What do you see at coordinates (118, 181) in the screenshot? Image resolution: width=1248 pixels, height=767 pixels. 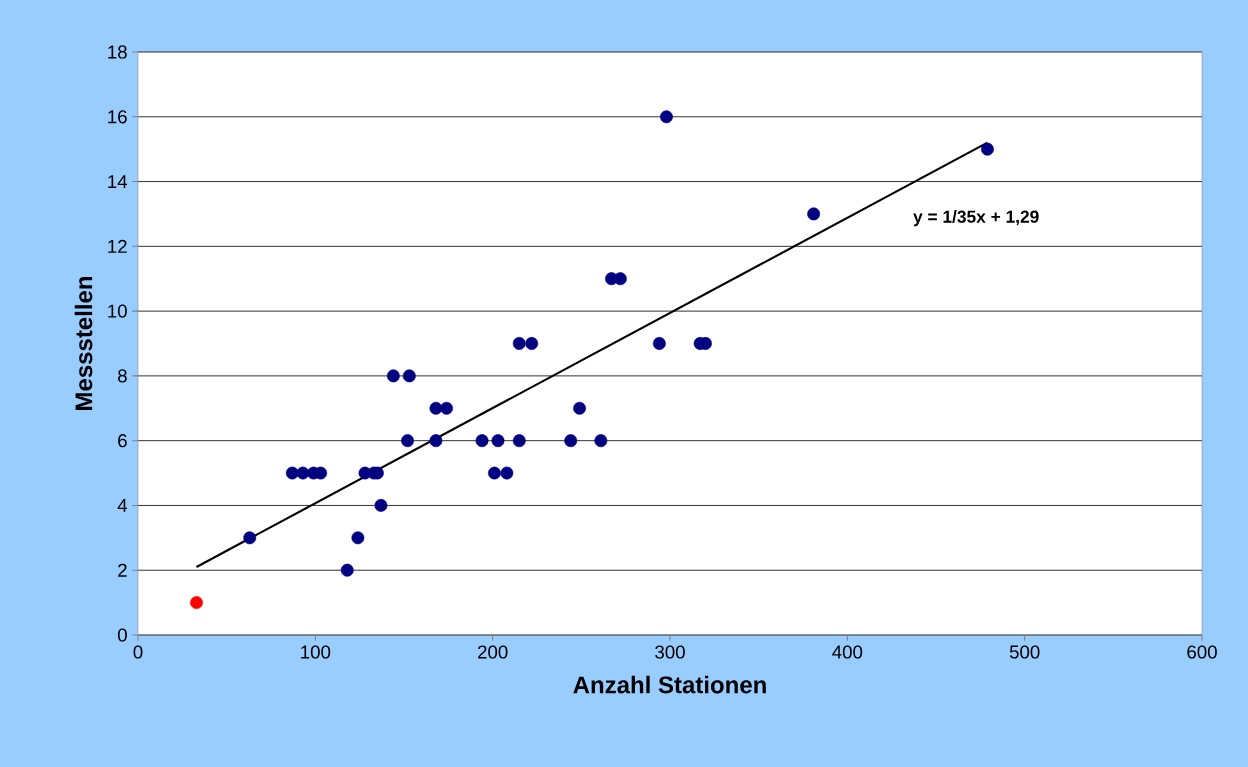 I see `y-tick-label: 14` at bounding box center [118, 181].